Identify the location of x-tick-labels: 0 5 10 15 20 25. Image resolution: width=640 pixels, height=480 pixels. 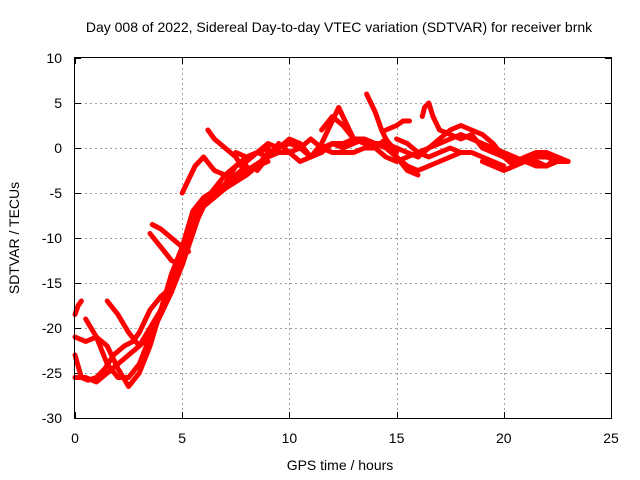
(345, 438).